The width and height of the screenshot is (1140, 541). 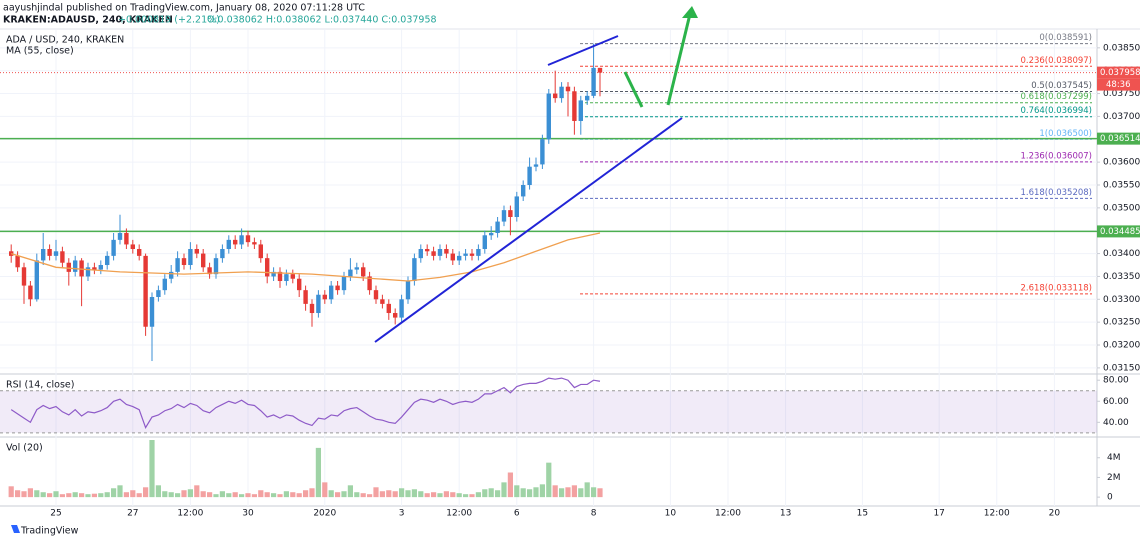 I want to click on x-tick-label: 25, so click(x=55, y=514).